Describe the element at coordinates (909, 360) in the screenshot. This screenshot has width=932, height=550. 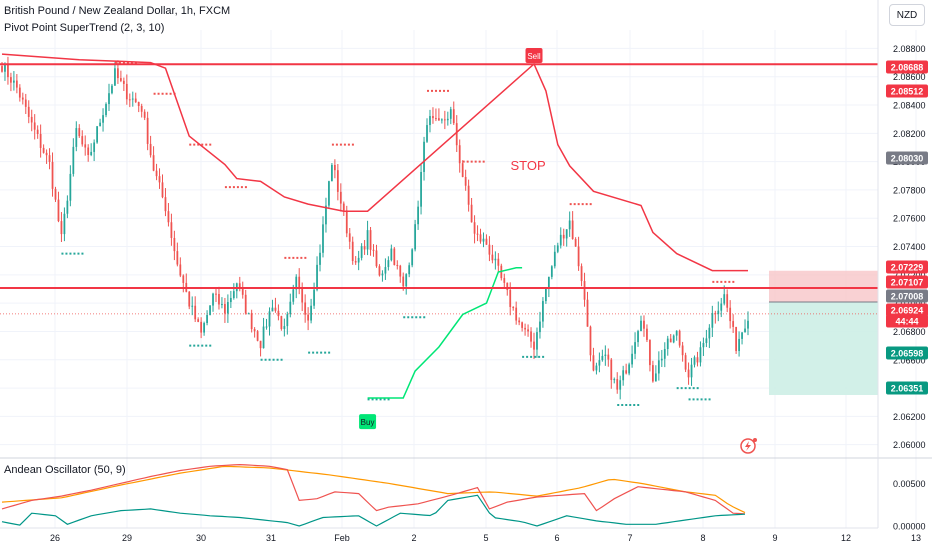
I see `y-tick-label: 2.06600` at that location.